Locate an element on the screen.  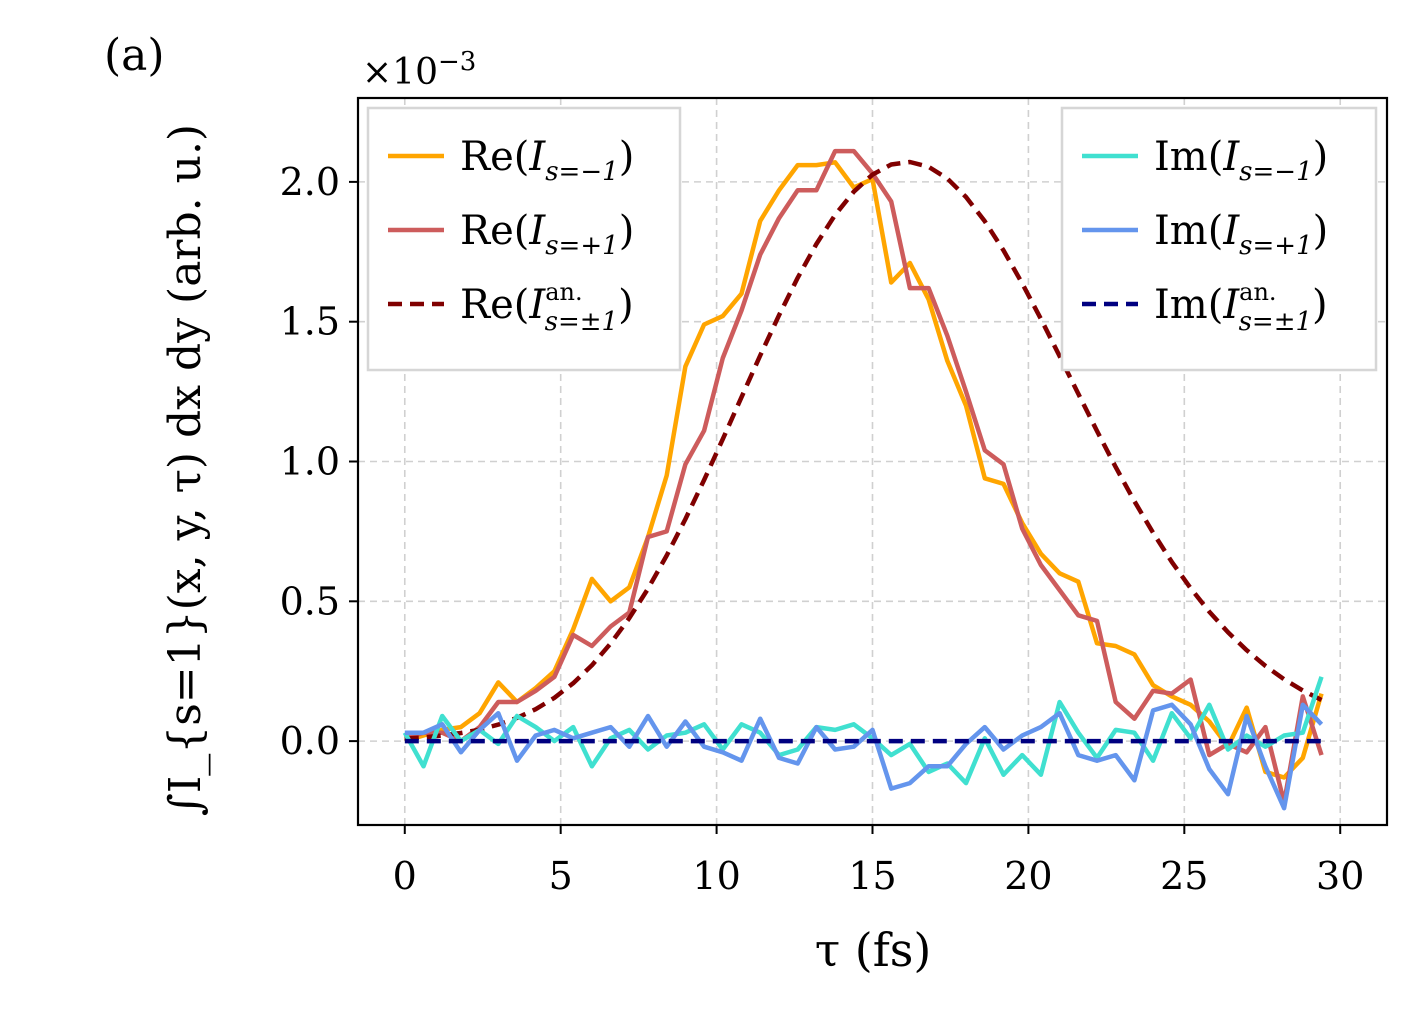
x-tick-label: 25 is located at coordinates (1184, 876).